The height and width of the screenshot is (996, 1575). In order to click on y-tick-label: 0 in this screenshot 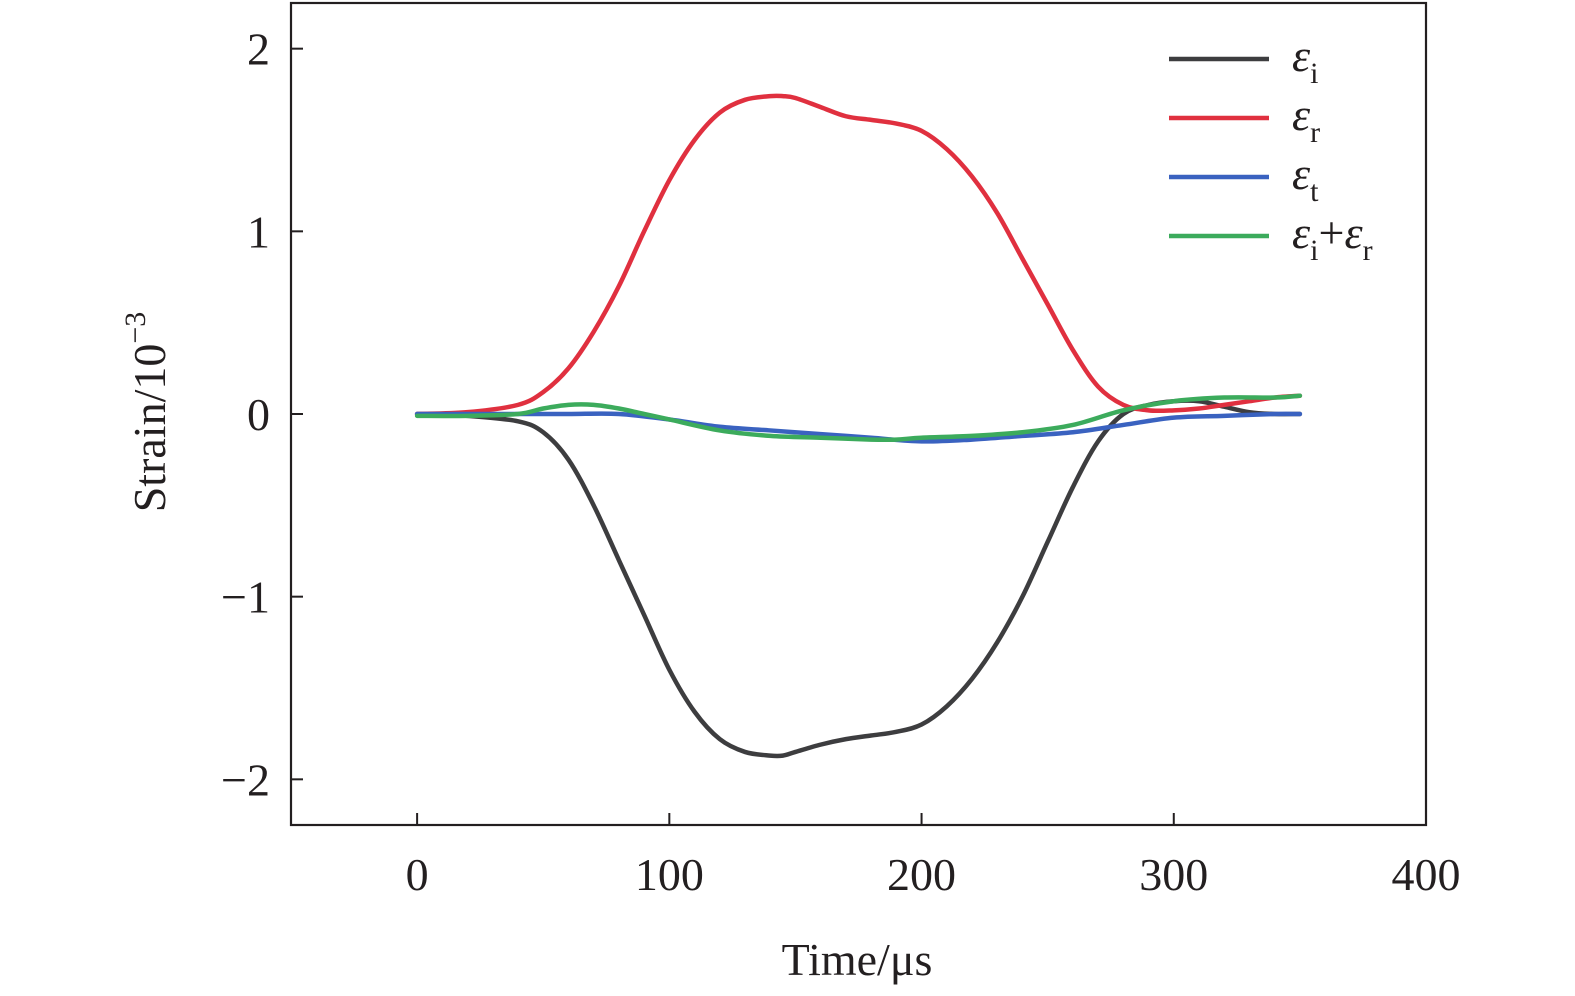, I will do `click(258, 414)`.